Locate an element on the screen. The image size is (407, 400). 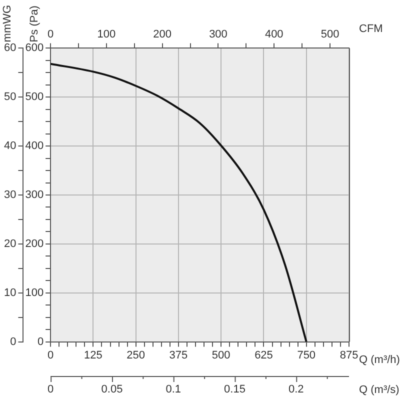
x2-tick-label: 100 is located at coordinates (106, 34).